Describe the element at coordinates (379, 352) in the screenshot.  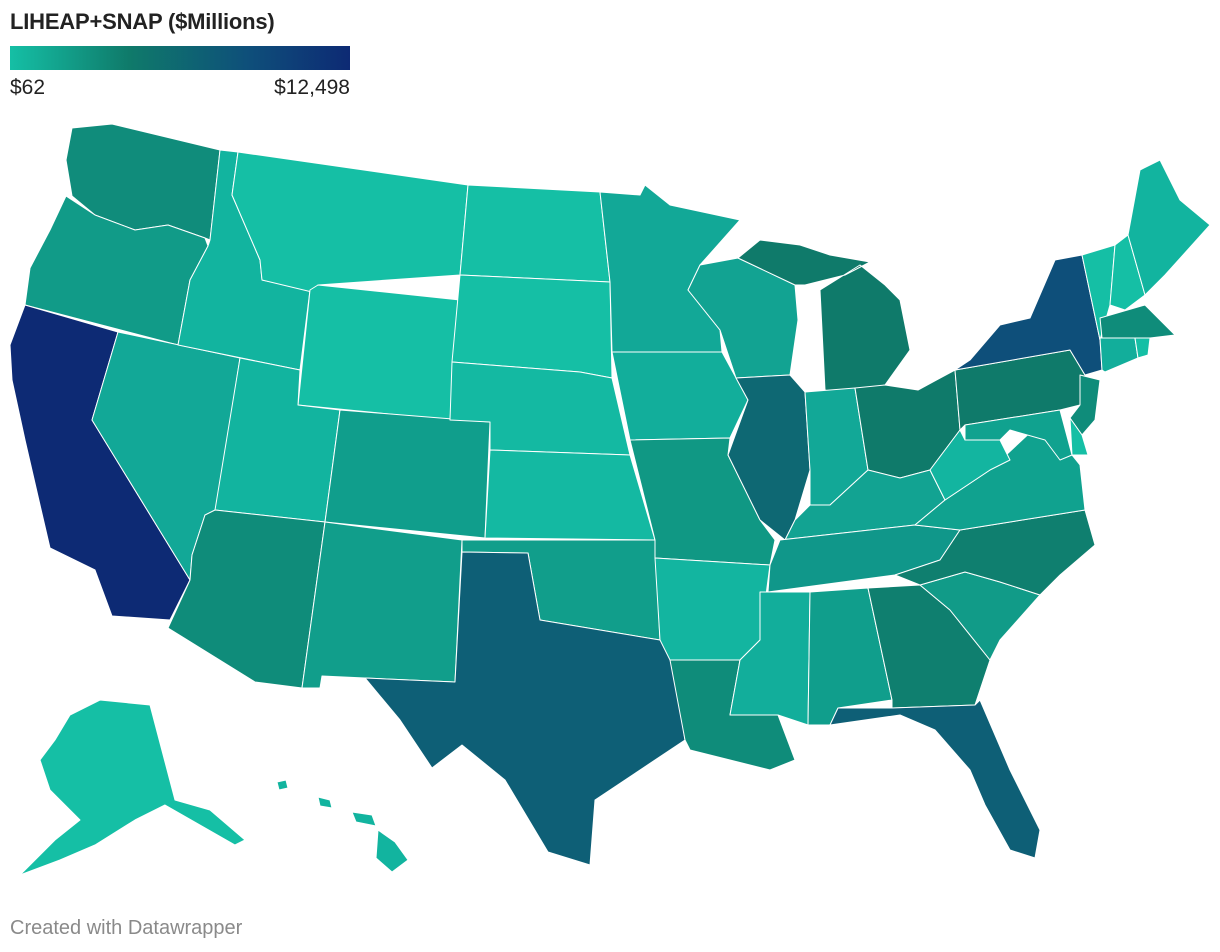
I see `state-WY` at that location.